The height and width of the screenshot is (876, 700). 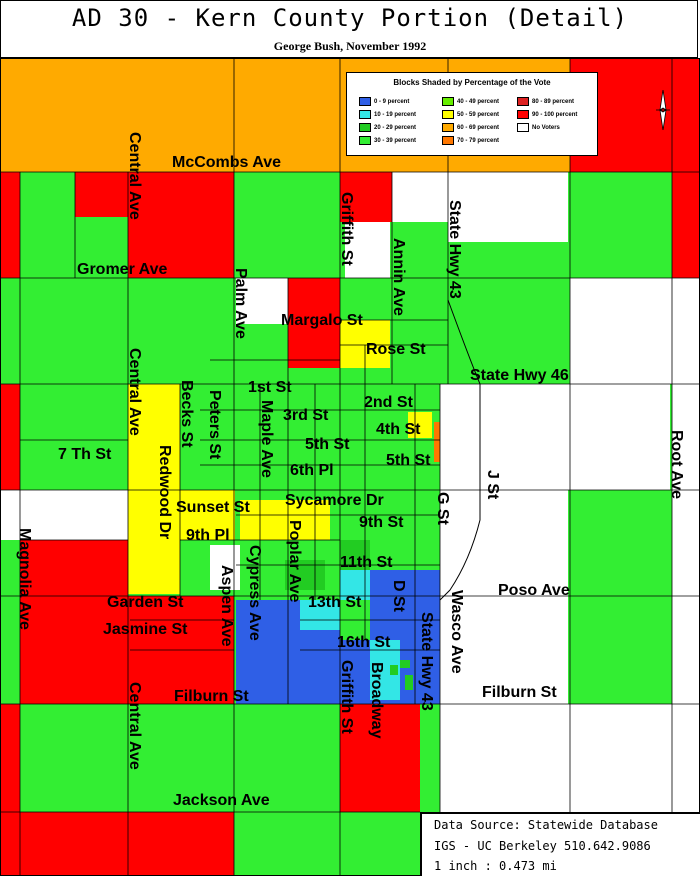 What do you see at coordinates (546, 825) in the screenshot?
I see `source-line-1: Data Source: Statewide Database` at bounding box center [546, 825].